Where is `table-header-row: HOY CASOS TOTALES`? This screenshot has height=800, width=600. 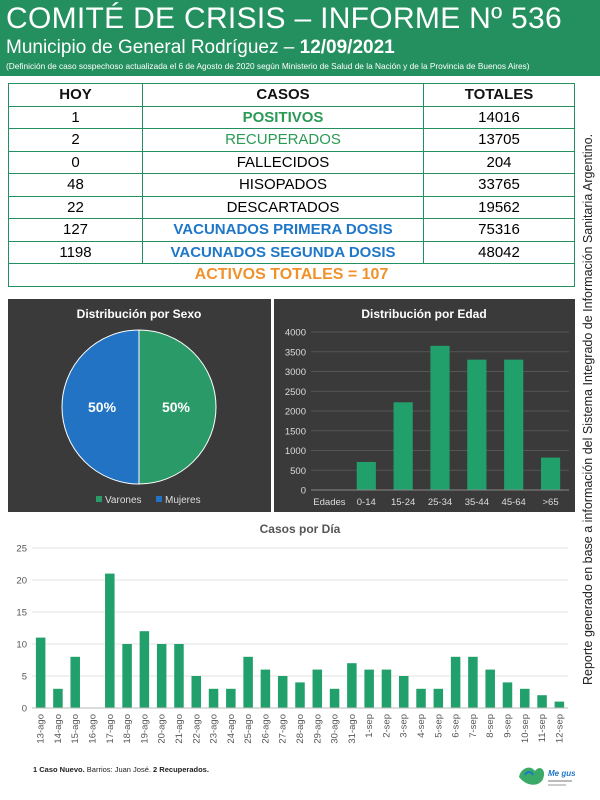
table-header-row: HOY CASOS TOTALES is located at coordinates (291, 95).